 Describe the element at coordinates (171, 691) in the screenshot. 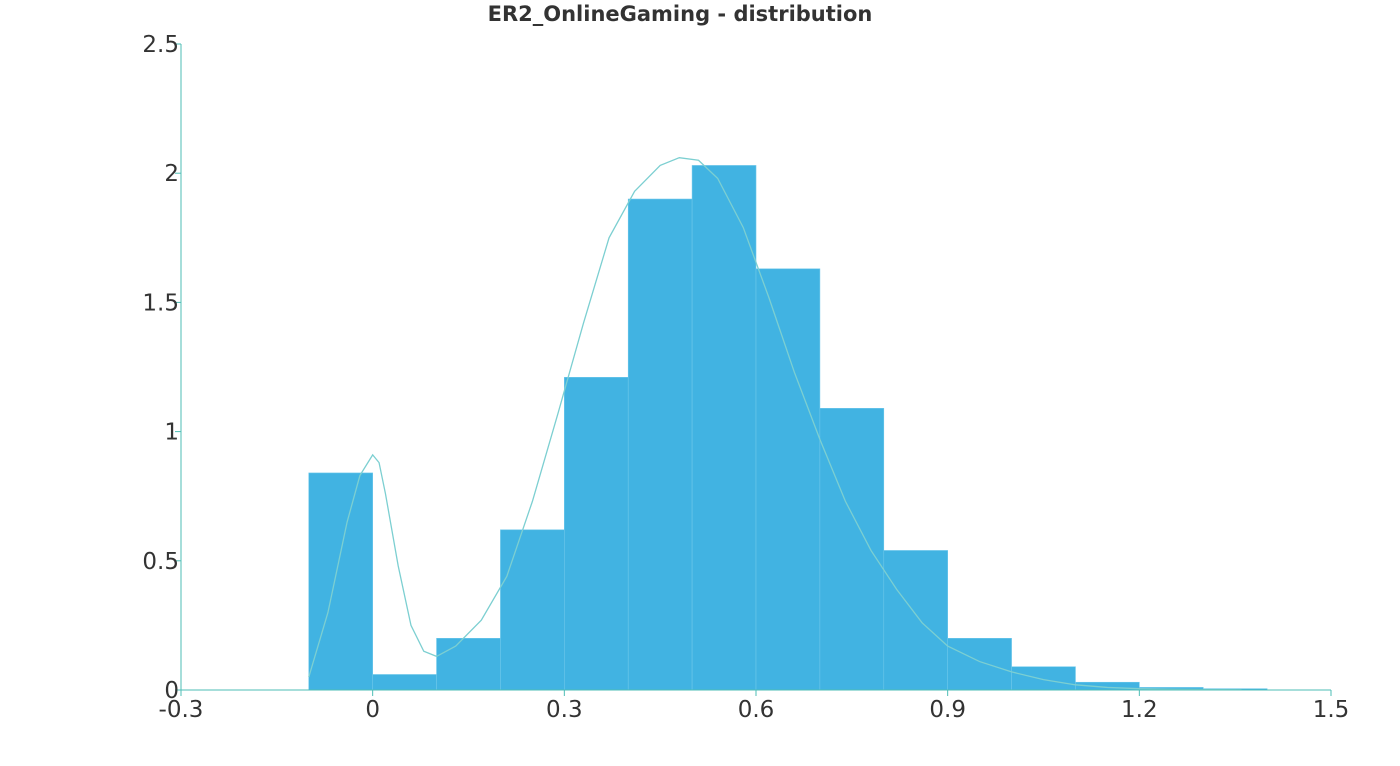

I see `y-tick-label: 0` at that location.